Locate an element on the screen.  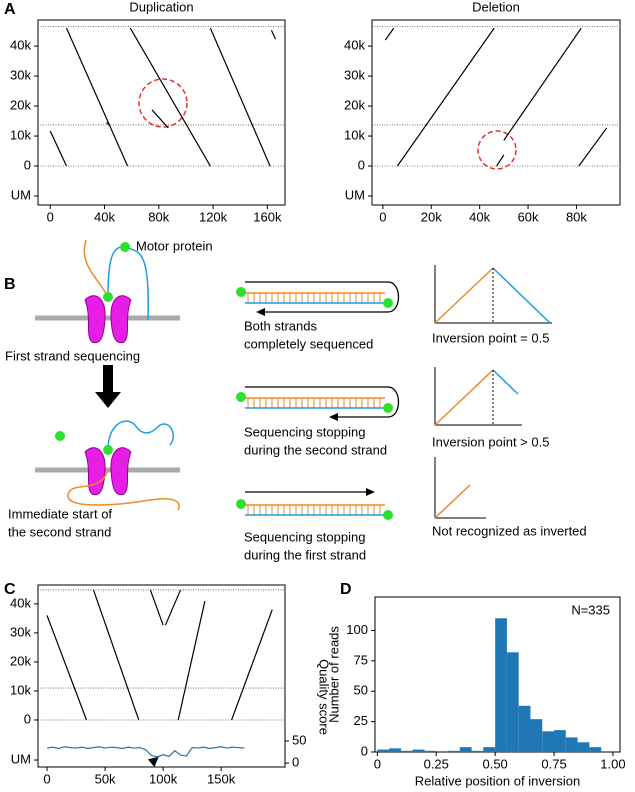
progress-path is located at coordinates (322, 402).